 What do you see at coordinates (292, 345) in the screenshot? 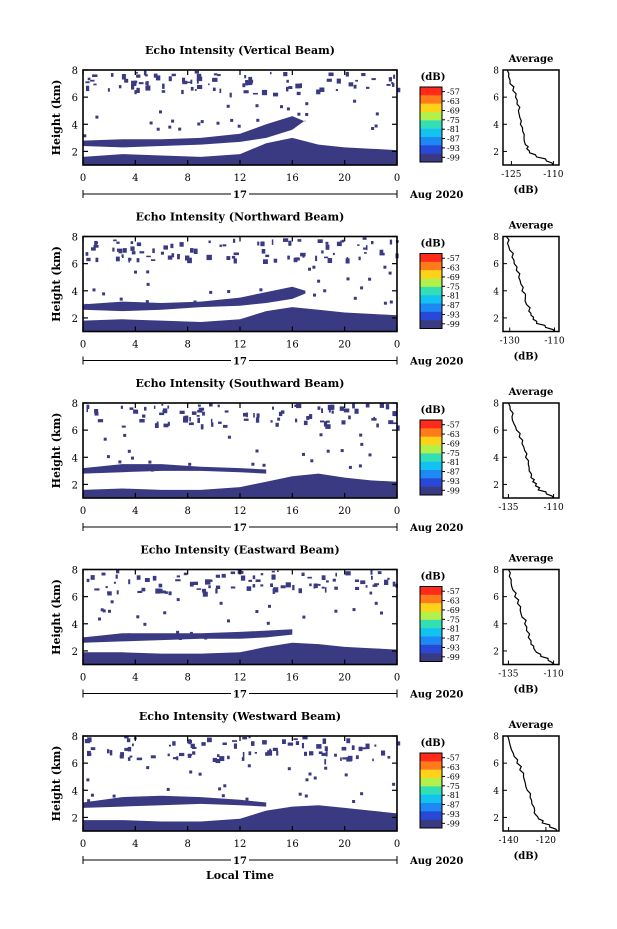
I see `x-tick-label: 16` at bounding box center [292, 345].